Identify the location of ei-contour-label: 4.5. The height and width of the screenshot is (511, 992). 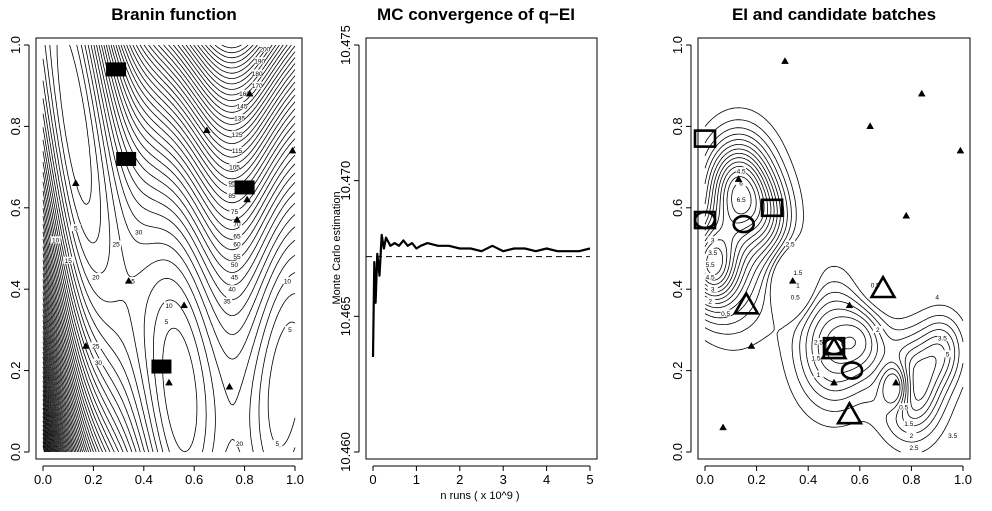
(741, 171).